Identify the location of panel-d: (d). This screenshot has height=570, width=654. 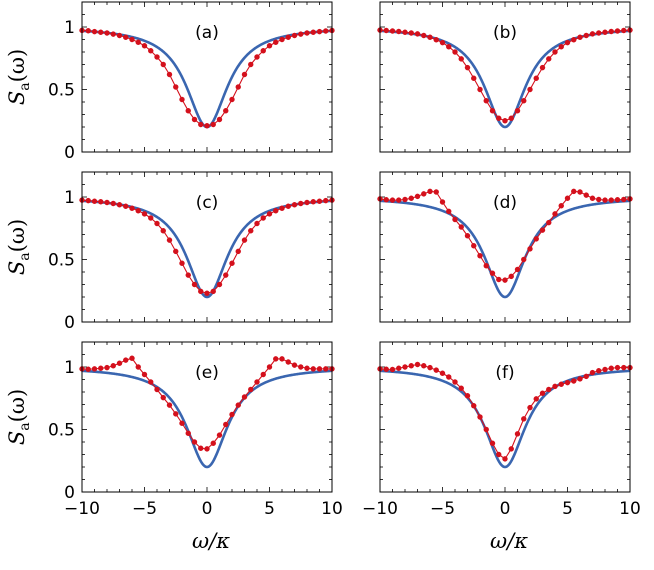
(505, 247).